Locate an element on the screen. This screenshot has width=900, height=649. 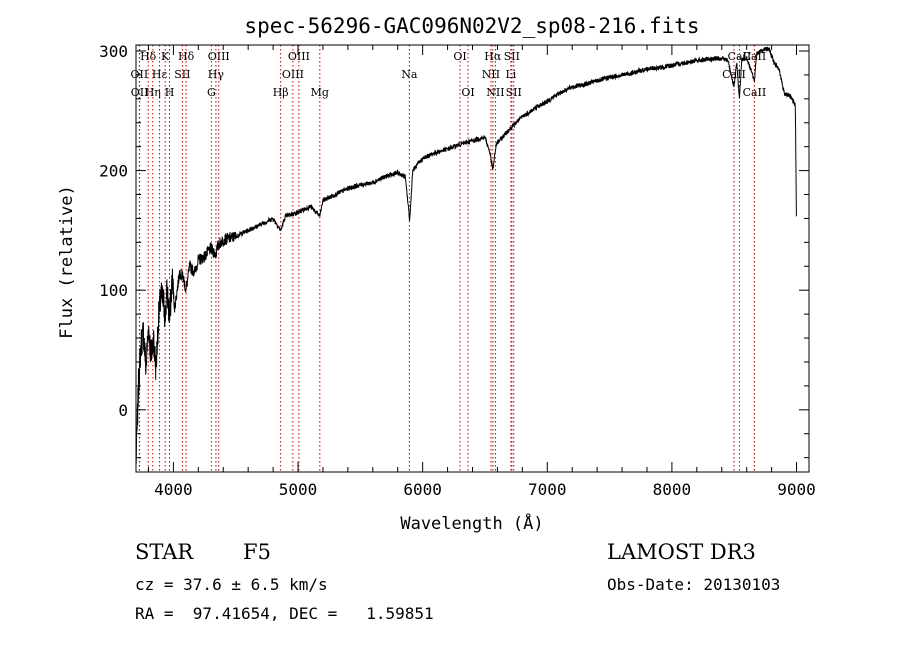
x-tick-label: 4000 is located at coordinates (173, 489).